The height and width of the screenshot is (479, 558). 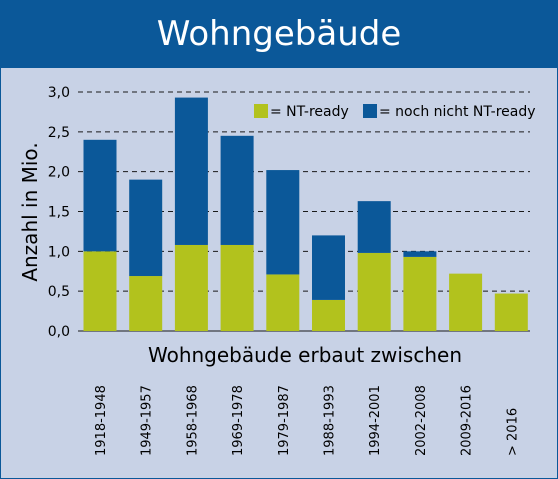 I want to click on y-tick-label: 0,0, so click(x=59, y=332).